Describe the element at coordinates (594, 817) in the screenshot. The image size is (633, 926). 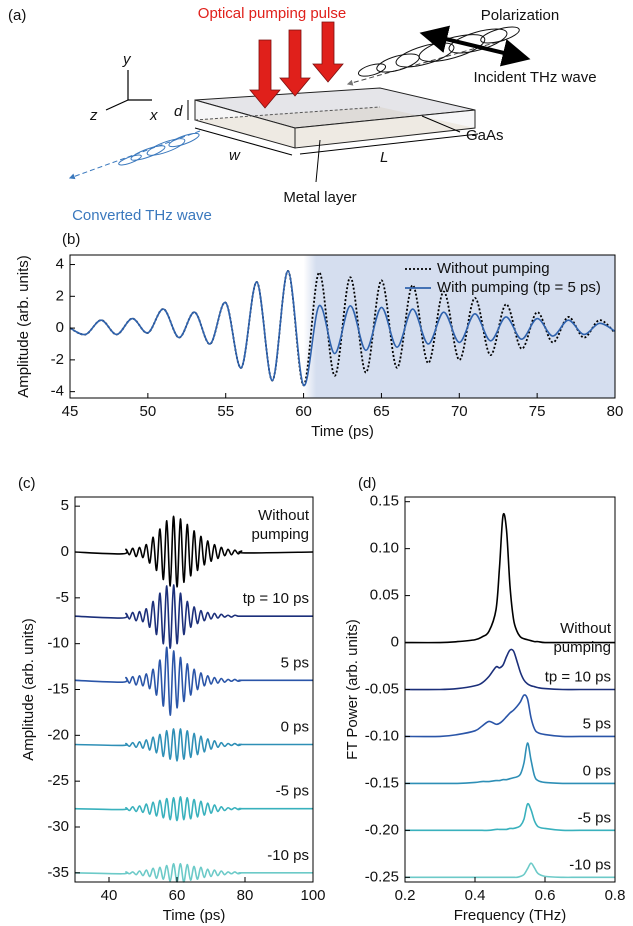
I see `series-label: -5 ps` at that location.